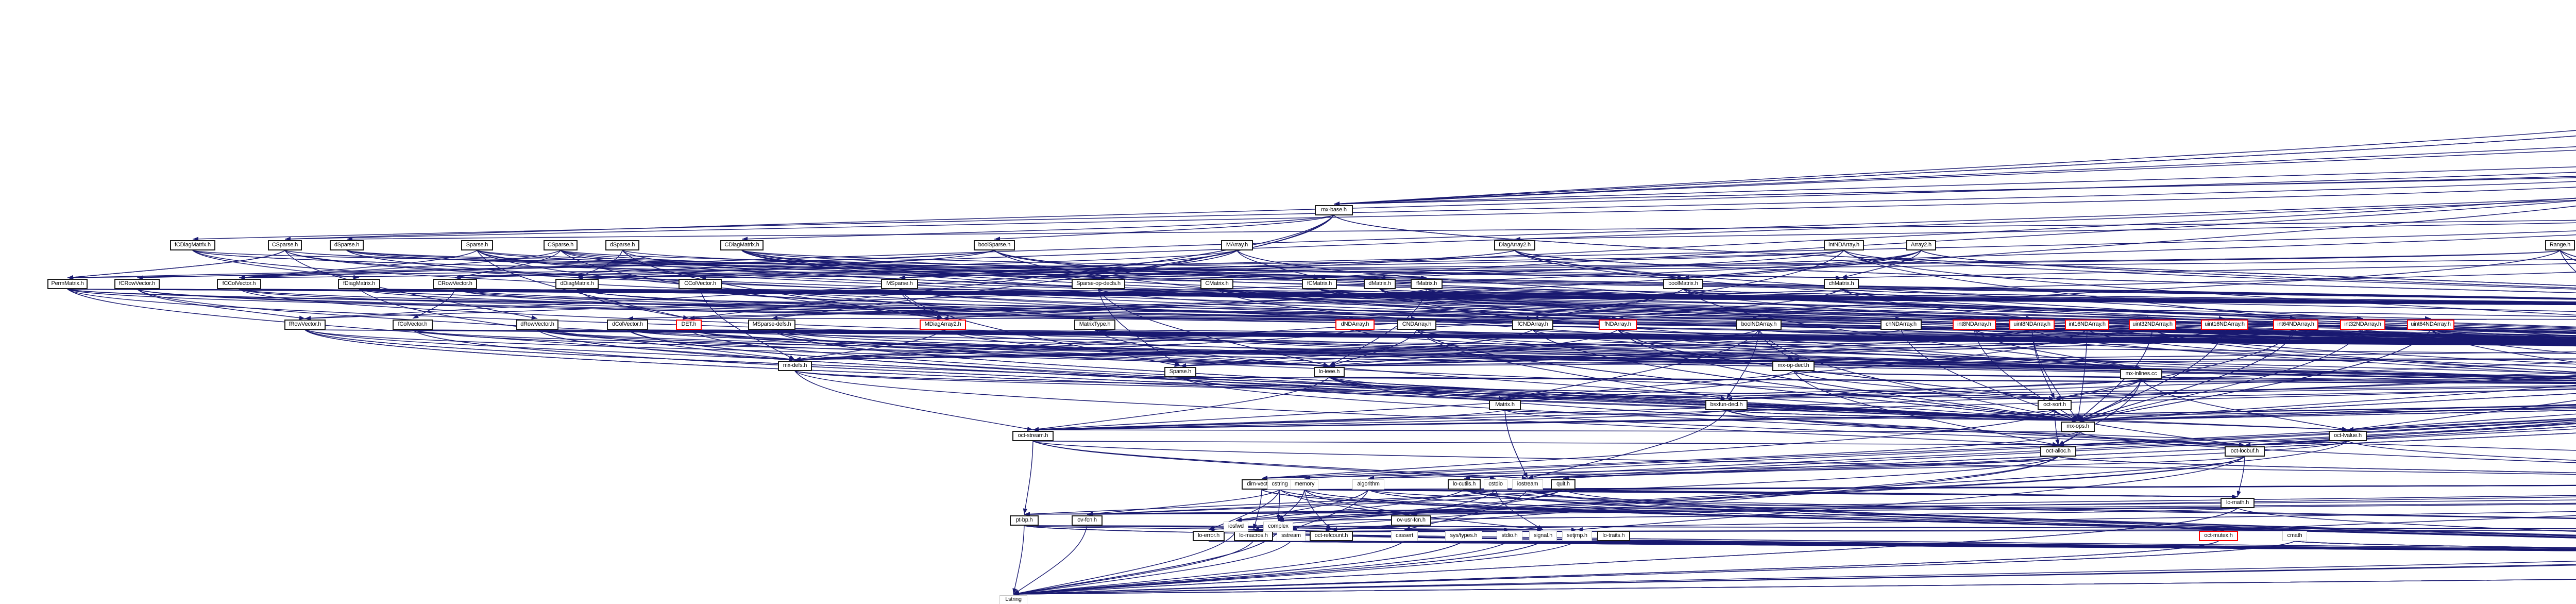  I want to click on graph-node-csparse-h: CSparse.h, so click(285, 245).